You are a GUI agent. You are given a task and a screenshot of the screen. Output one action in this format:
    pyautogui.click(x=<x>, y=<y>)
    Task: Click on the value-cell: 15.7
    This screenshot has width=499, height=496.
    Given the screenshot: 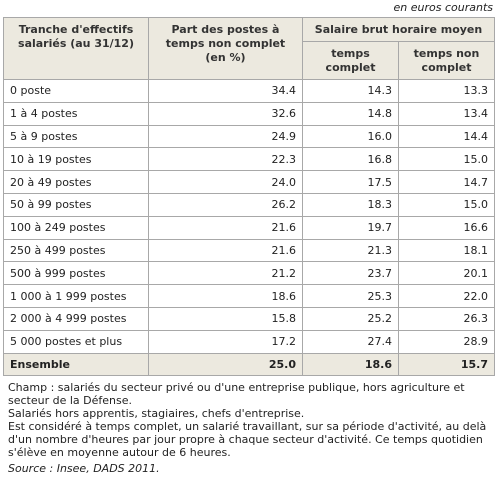 What is the action you would take?
    pyautogui.click(x=446, y=364)
    